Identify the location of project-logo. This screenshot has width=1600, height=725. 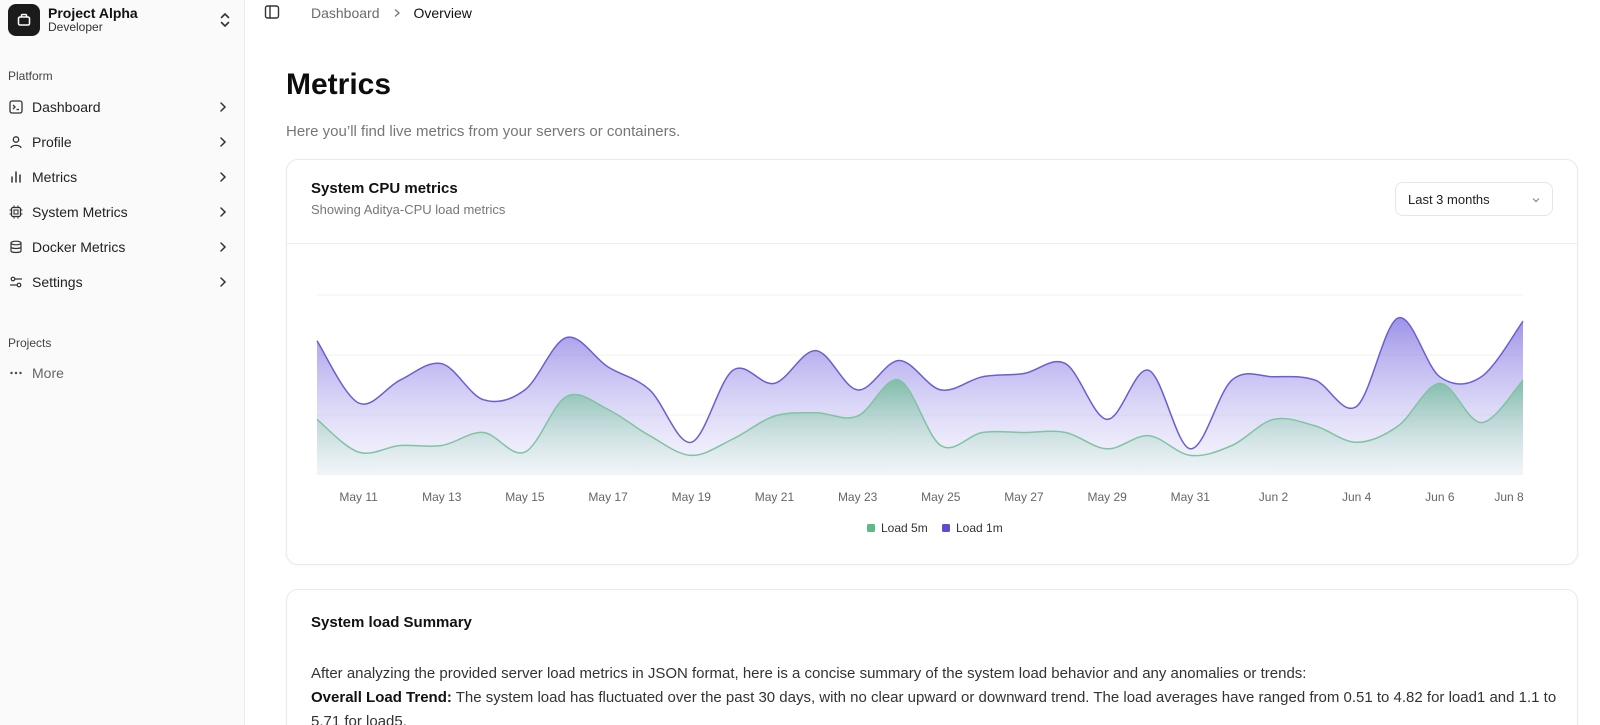
(24, 20).